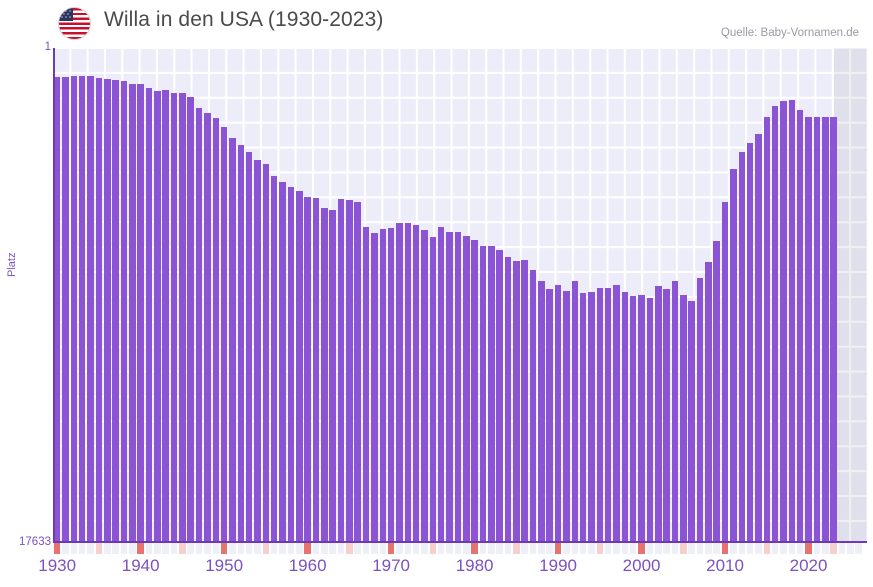  I want to click on x-axis-tick-label: 2000, so click(641, 565).